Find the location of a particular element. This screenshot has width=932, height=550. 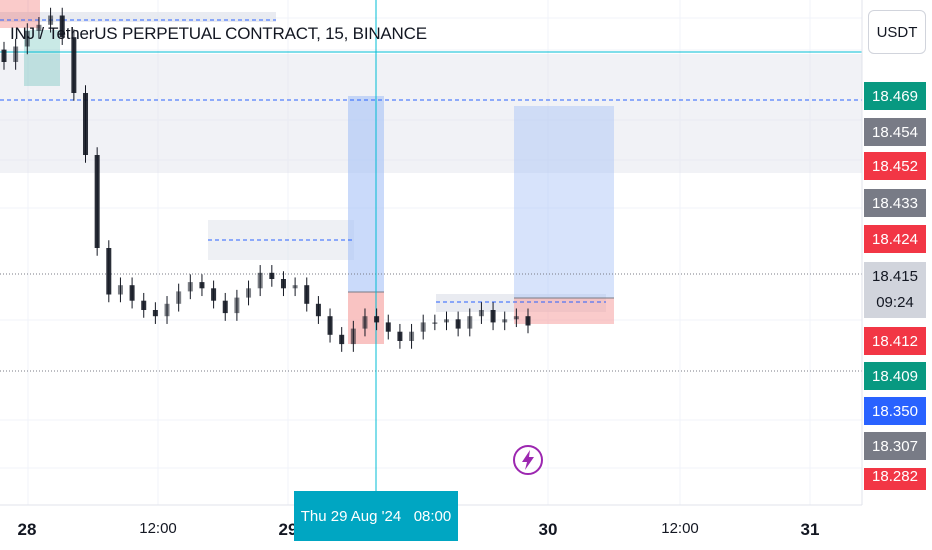

box-red-left is located at coordinates (20, 14).